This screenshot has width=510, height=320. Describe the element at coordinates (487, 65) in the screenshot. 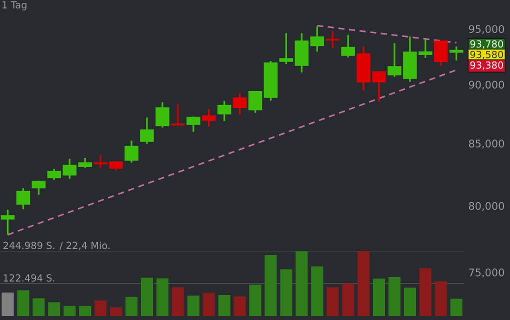

I see `text: 93,380` at that location.